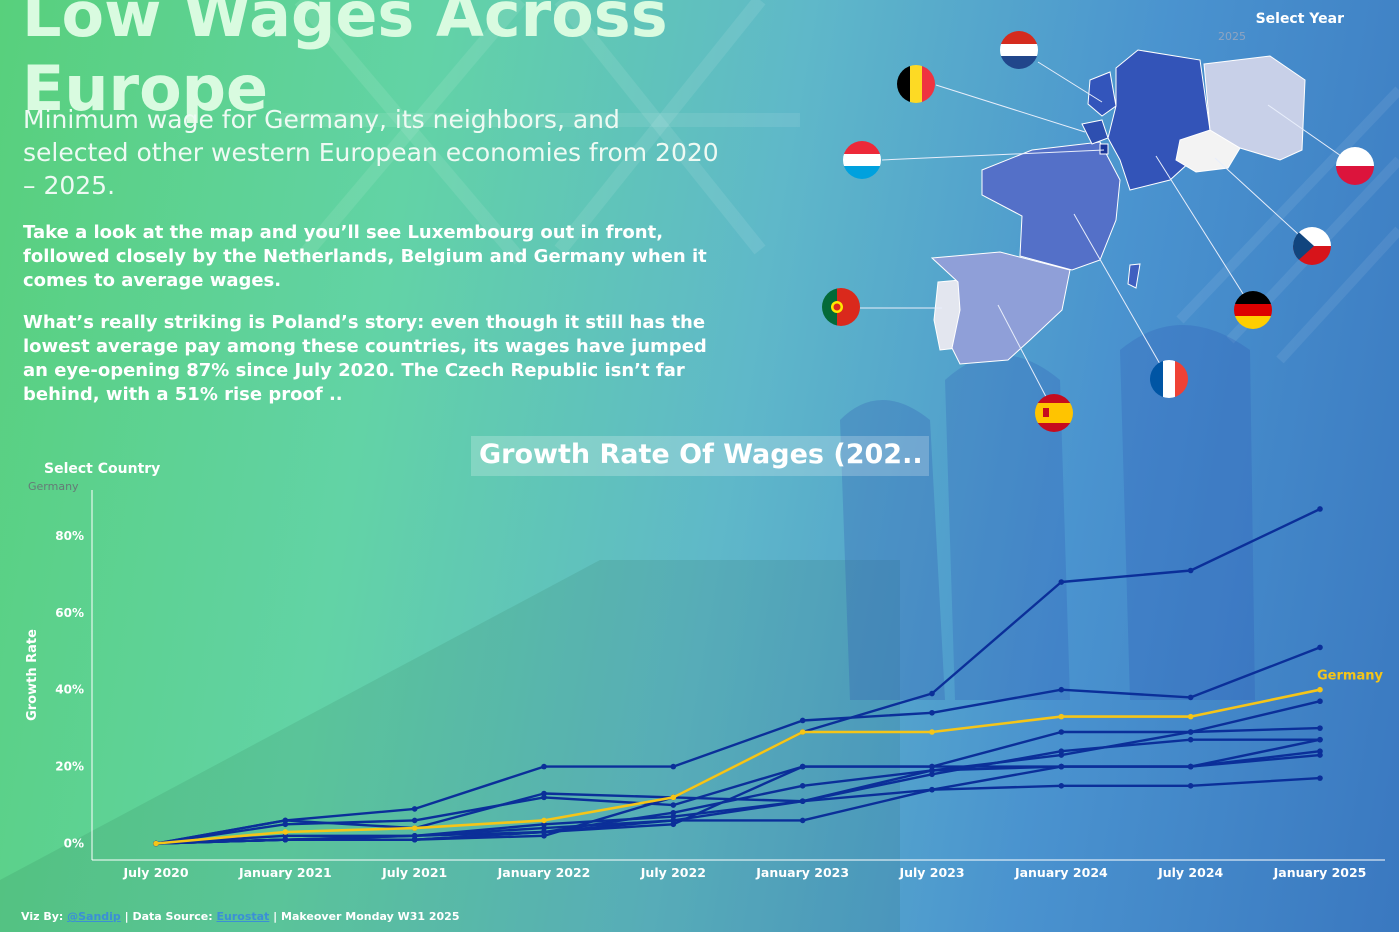 This screenshot has height=932, width=1399. What do you see at coordinates (1320, 872) in the screenshot?
I see `x-tick-label: January 2025` at bounding box center [1320, 872].